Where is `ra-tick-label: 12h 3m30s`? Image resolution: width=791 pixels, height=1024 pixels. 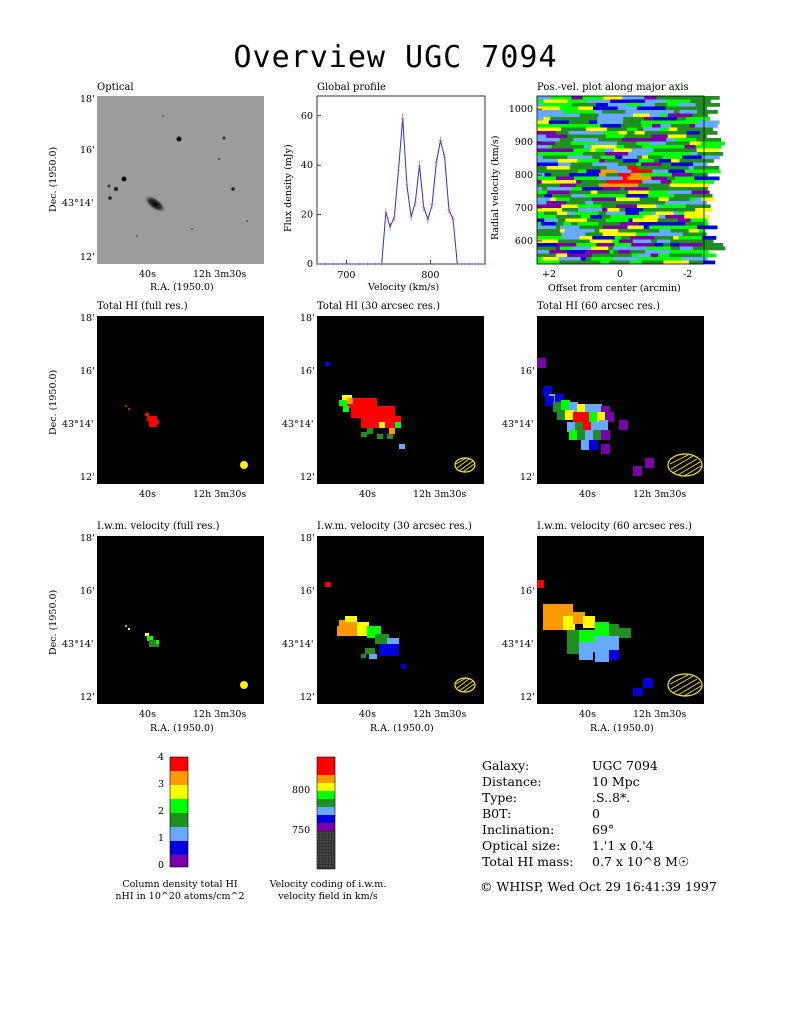
ra-tick-label: 12h 3m30s is located at coordinates (660, 494).